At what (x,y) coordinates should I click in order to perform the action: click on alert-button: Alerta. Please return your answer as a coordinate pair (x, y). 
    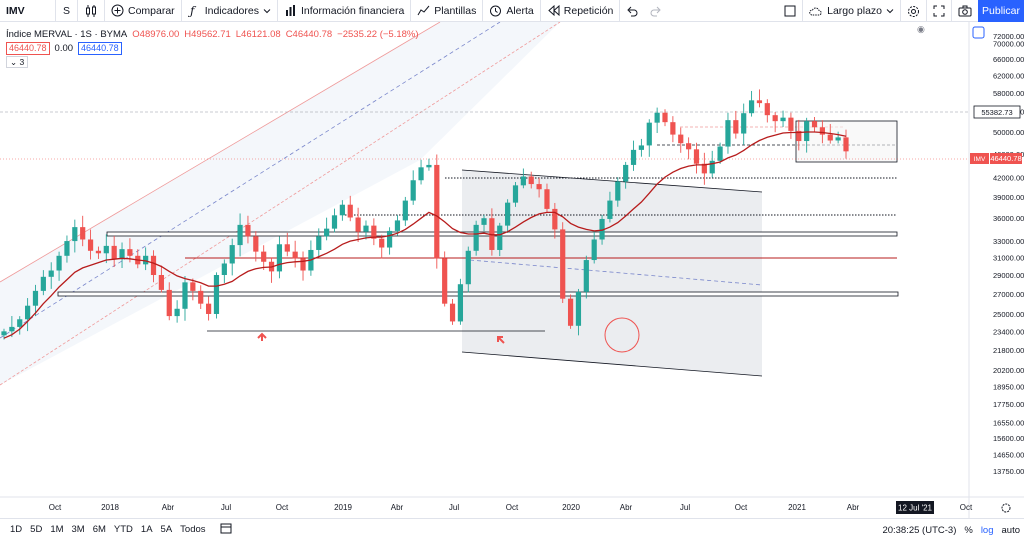
    Looking at the image, I should click on (512, 11).